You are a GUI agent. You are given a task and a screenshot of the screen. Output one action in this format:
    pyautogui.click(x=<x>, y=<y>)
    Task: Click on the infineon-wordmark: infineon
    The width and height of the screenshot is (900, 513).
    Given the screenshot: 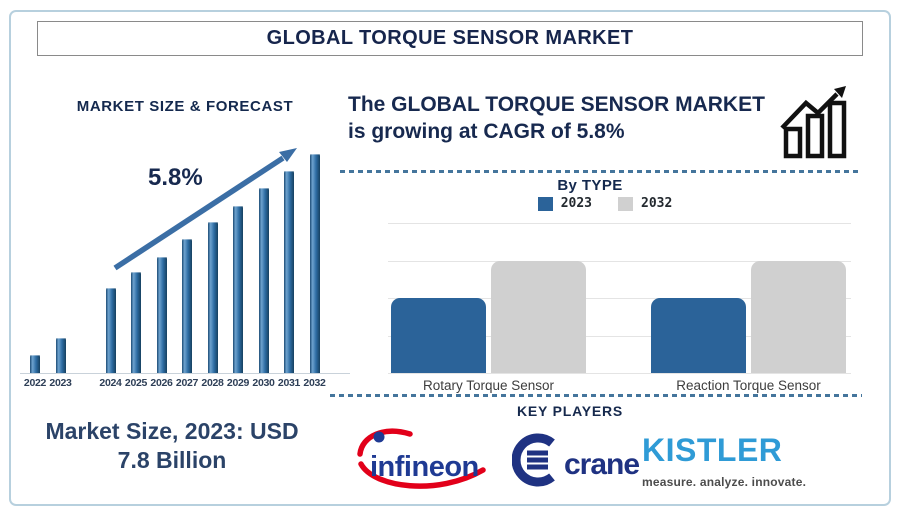 What is the action you would take?
    pyautogui.click(x=424, y=467)
    